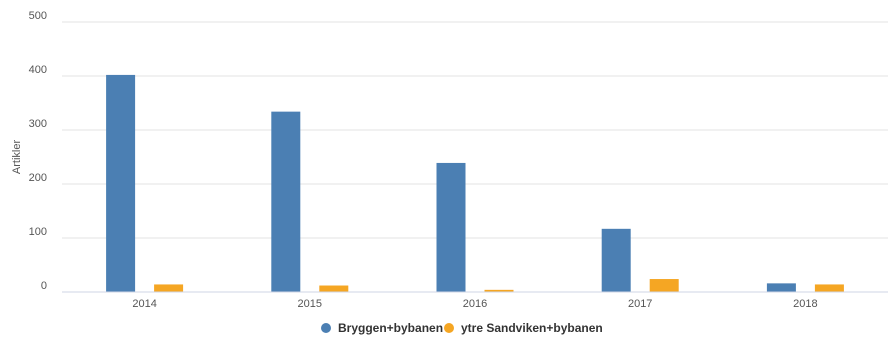 The width and height of the screenshot is (888, 340). Describe the element at coordinates (451, 227) in the screenshot. I see `bar-bryggen-2016` at that location.